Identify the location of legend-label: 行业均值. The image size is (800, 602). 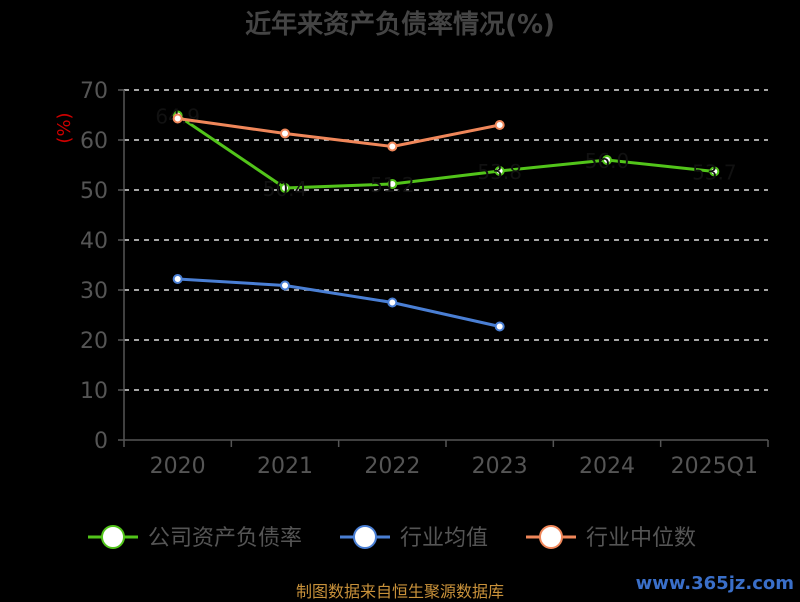
(444, 538).